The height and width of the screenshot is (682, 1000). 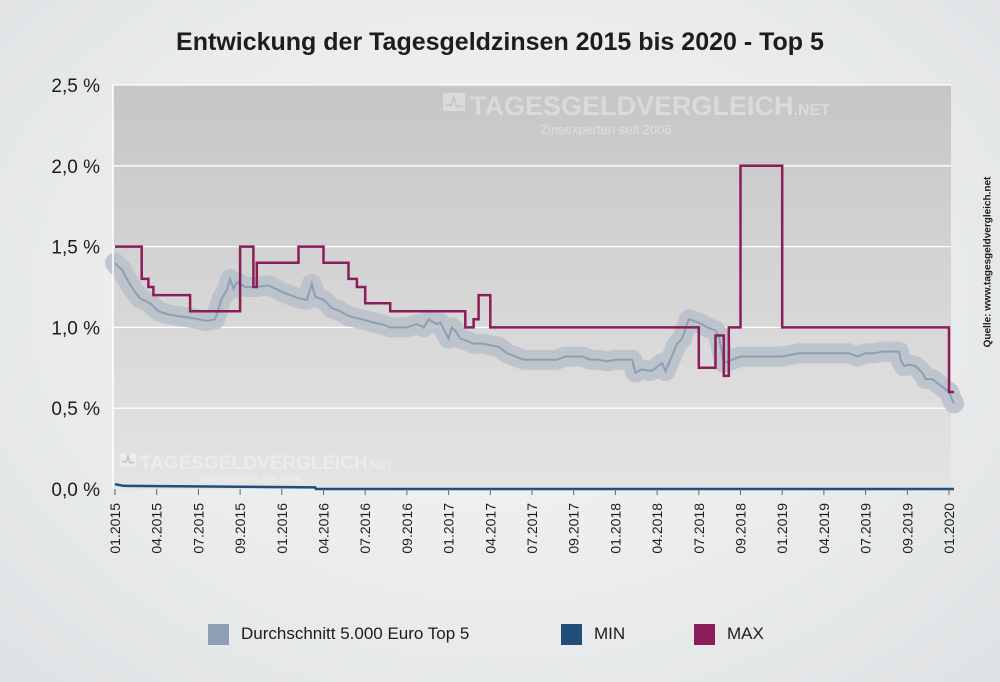 What do you see at coordinates (407, 528) in the screenshot?
I see `x-tick-label: 09.2016` at bounding box center [407, 528].